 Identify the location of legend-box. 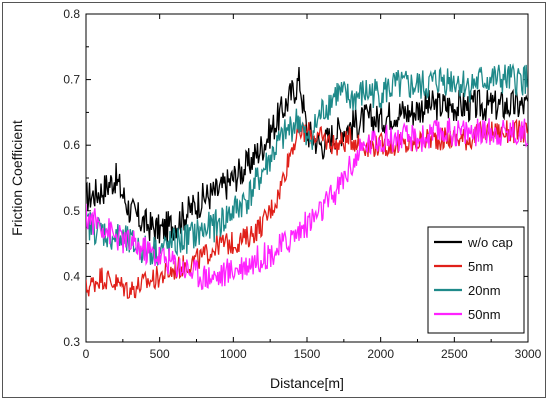
(476, 280).